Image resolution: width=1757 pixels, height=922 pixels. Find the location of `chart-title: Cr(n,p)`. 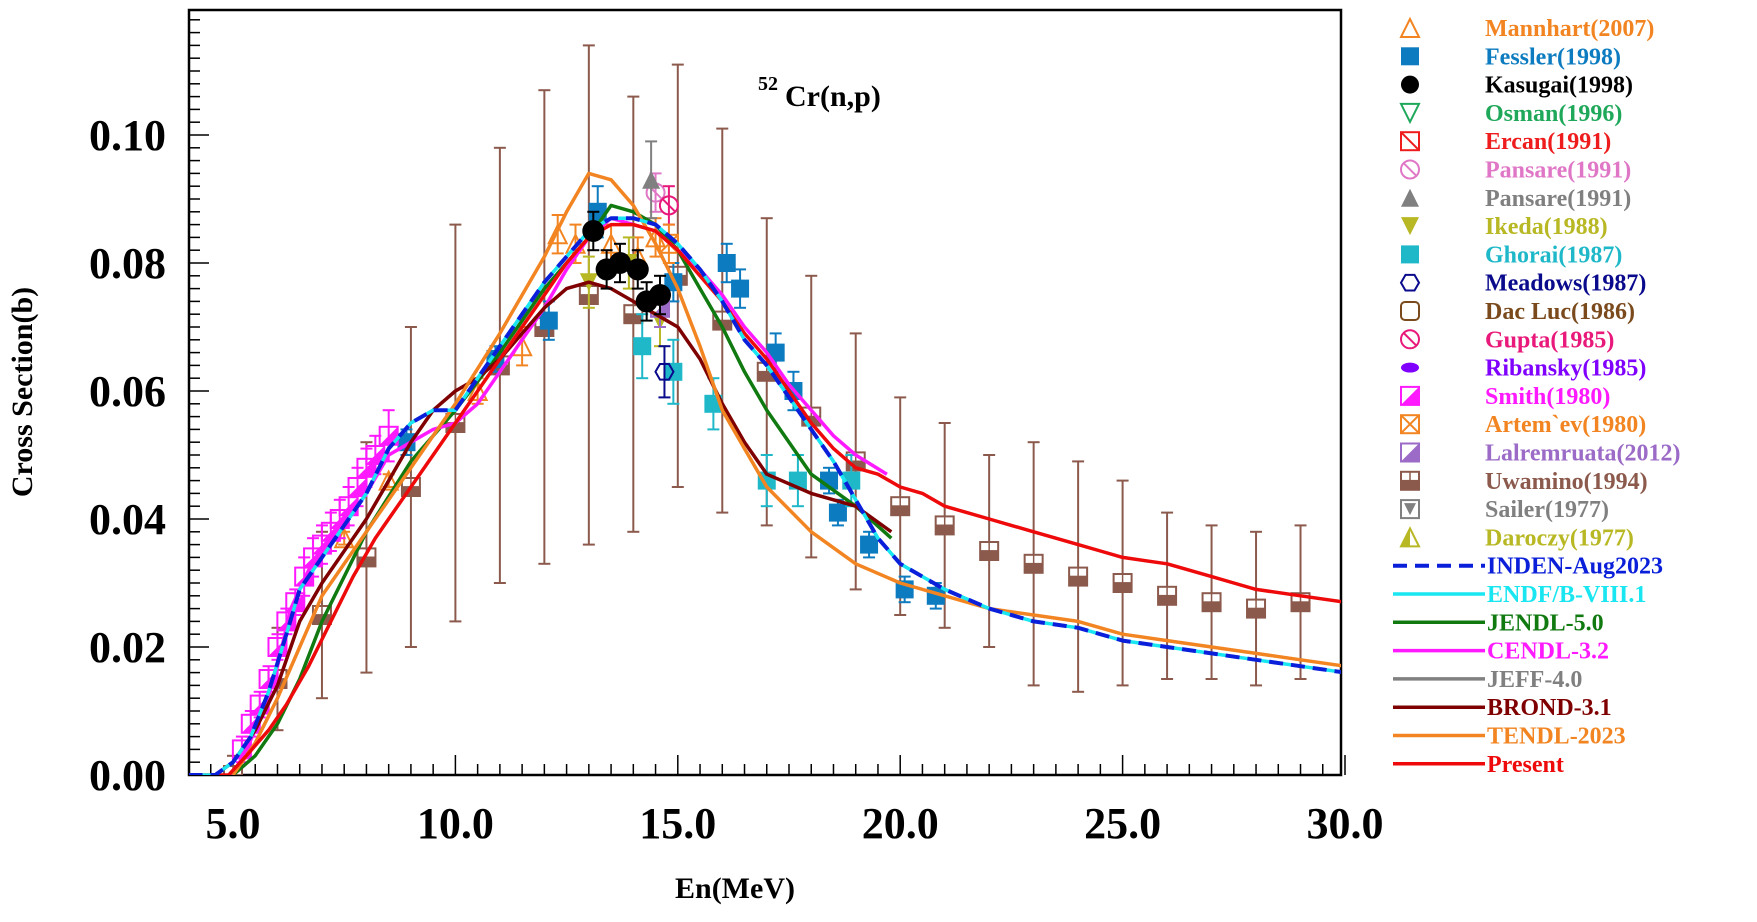

chart-title: Cr(n,p) is located at coordinates (833, 96).